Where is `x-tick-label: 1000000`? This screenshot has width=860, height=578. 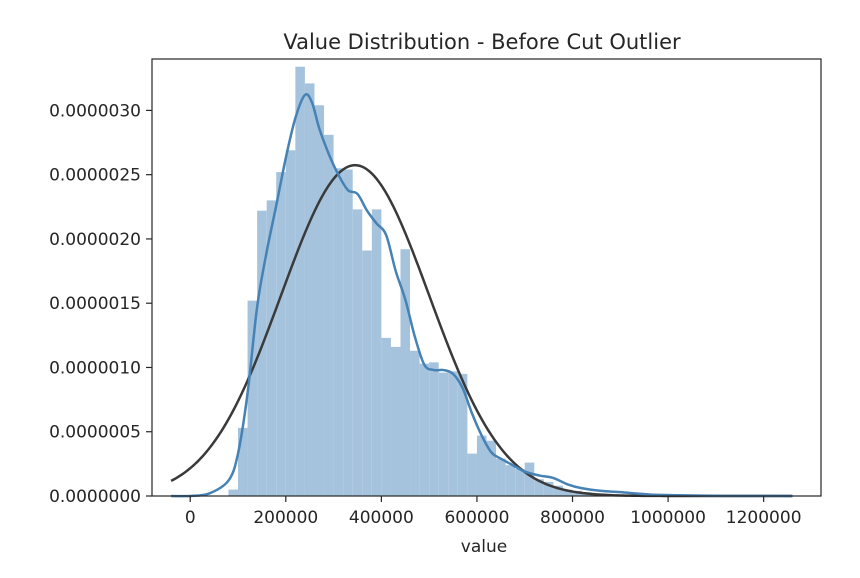
x-tick-label: 1000000 is located at coordinates (668, 518).